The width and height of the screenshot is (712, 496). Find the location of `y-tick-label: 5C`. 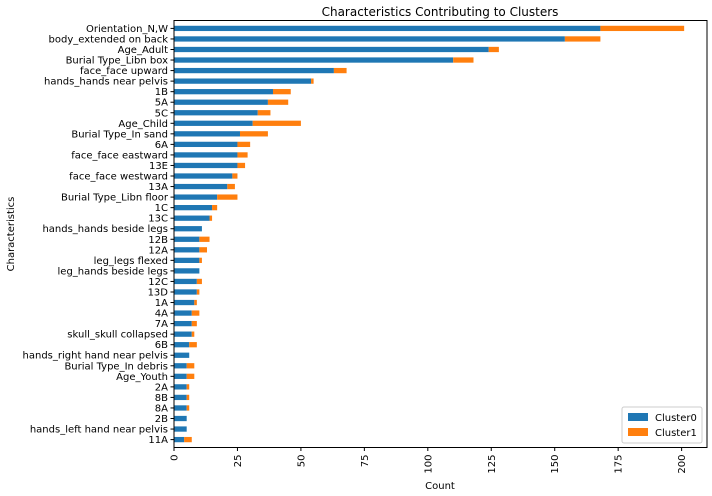

y-tick-label: 5C is located at coordinates (161, 113).